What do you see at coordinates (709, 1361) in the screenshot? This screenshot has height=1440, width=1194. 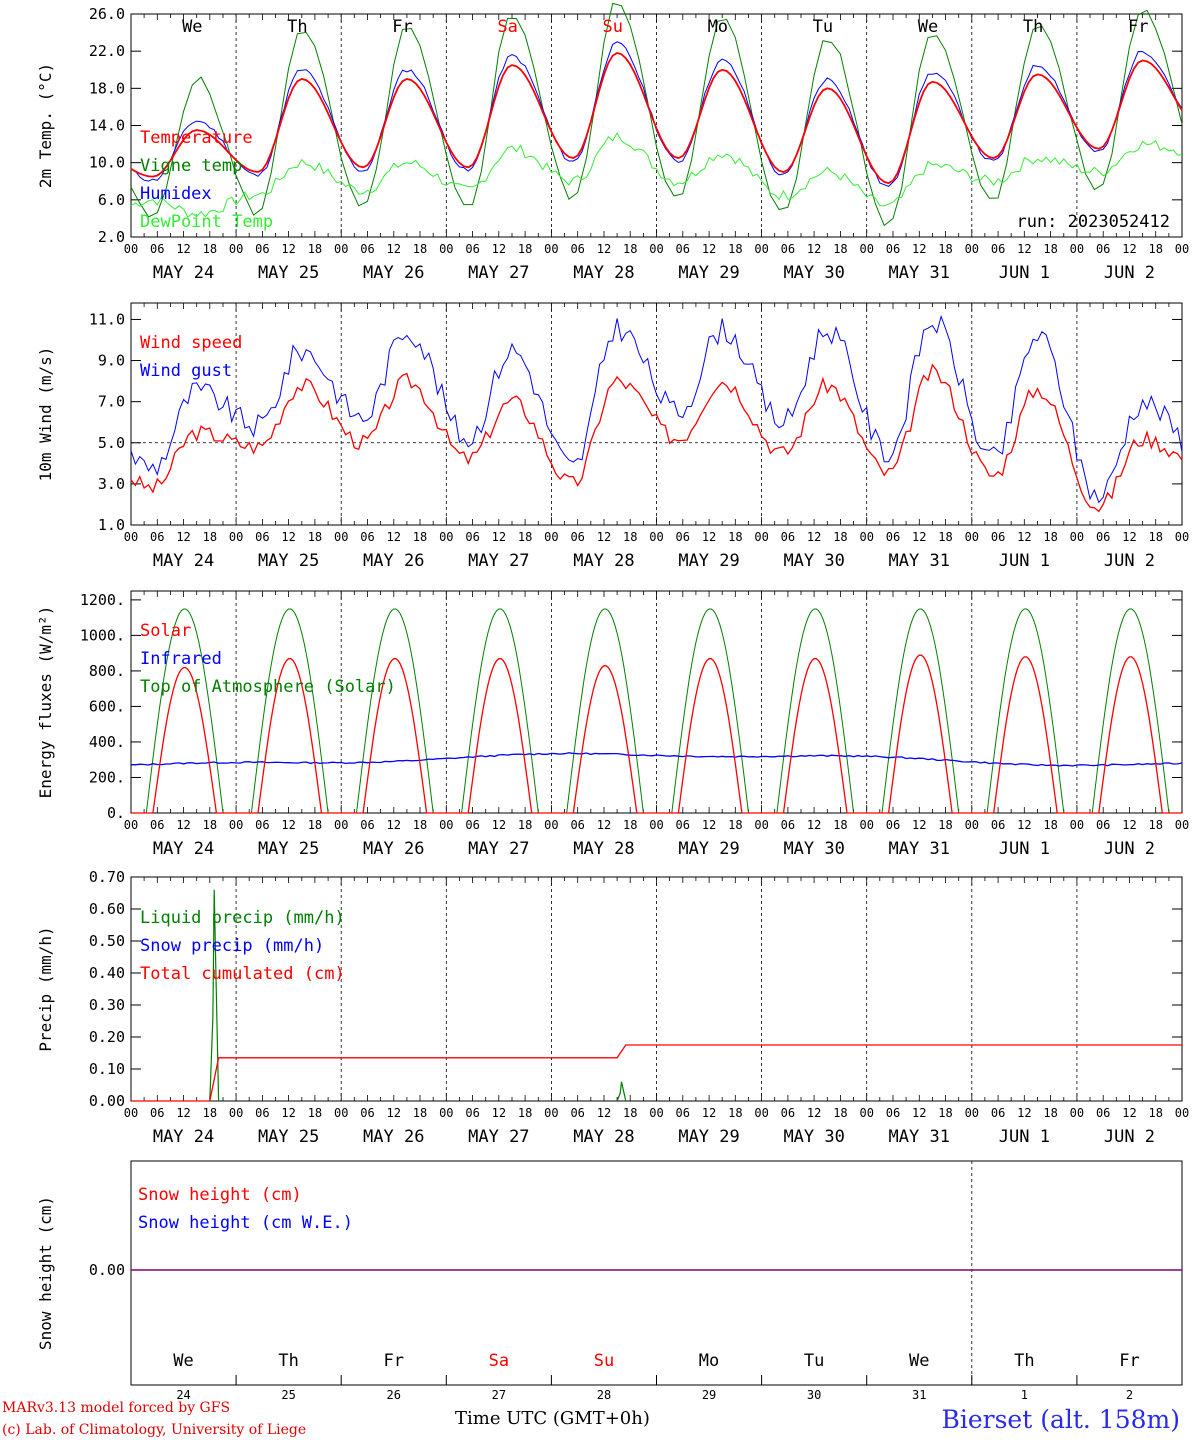 I see `snow-weekday-label: Mo` at bounding box center [709, 1361].